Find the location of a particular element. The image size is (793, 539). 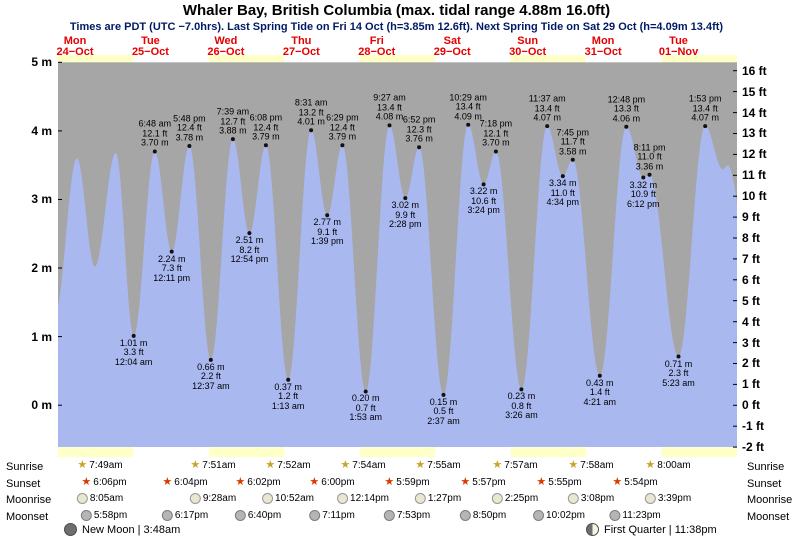

sunrise-entry: ★ 7:49am is located at coordinates (100, 466).